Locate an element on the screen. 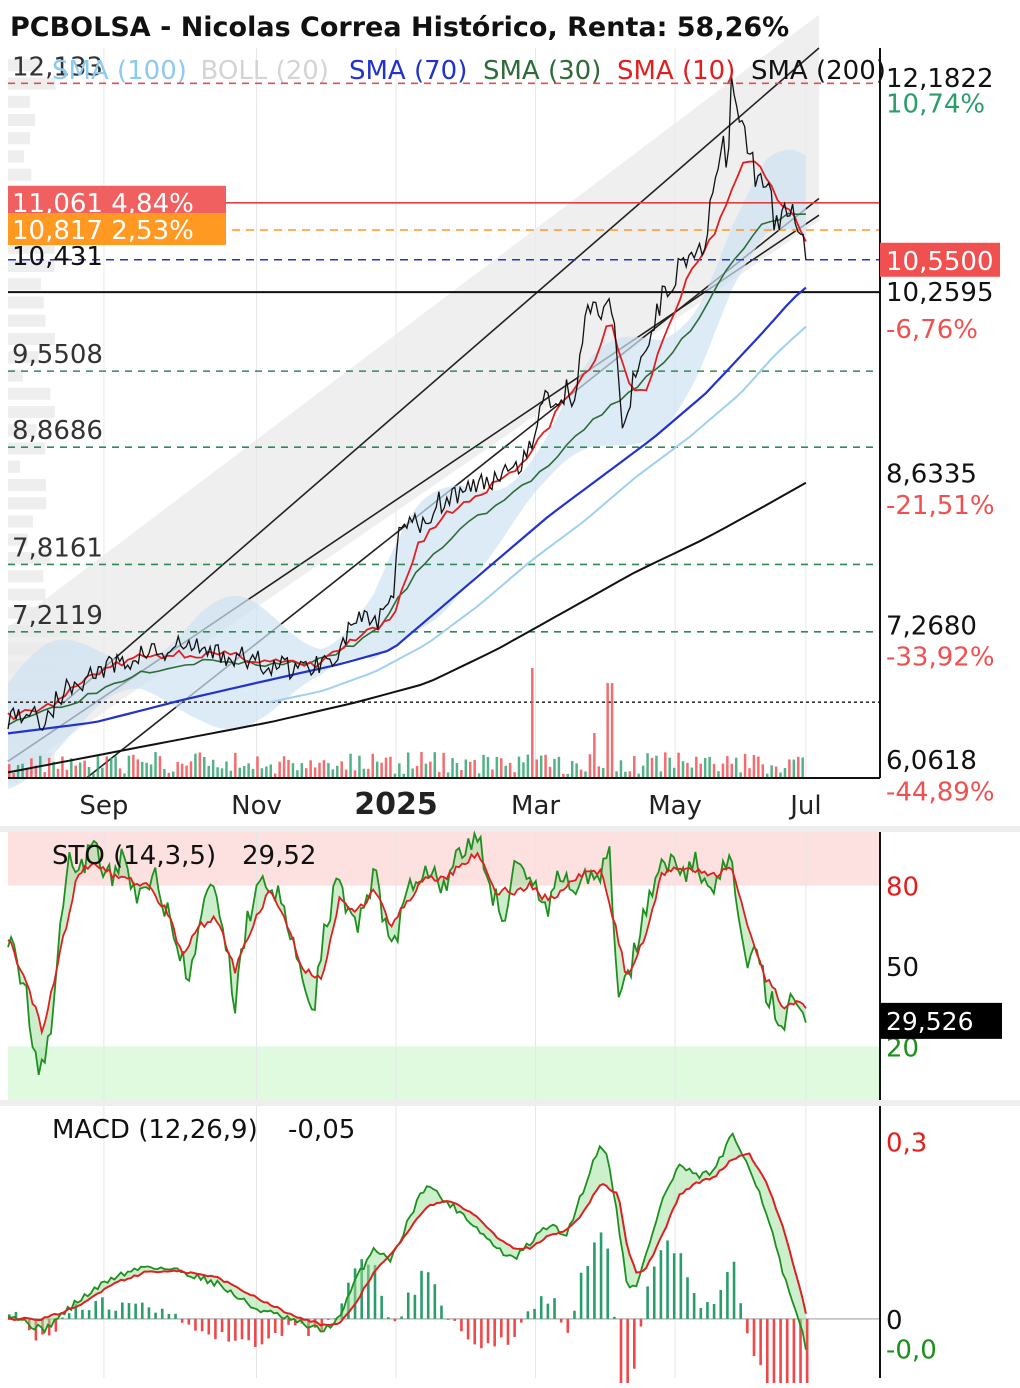  macd-level-label: 0,3 is located at coordinates (906, 1143).